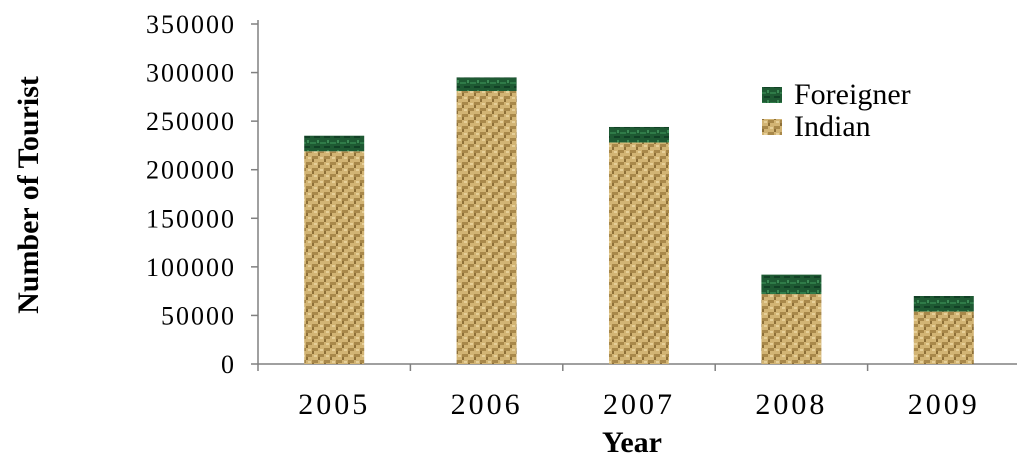  I want to click on legend-label-indian: Indian, so click(832, 126).